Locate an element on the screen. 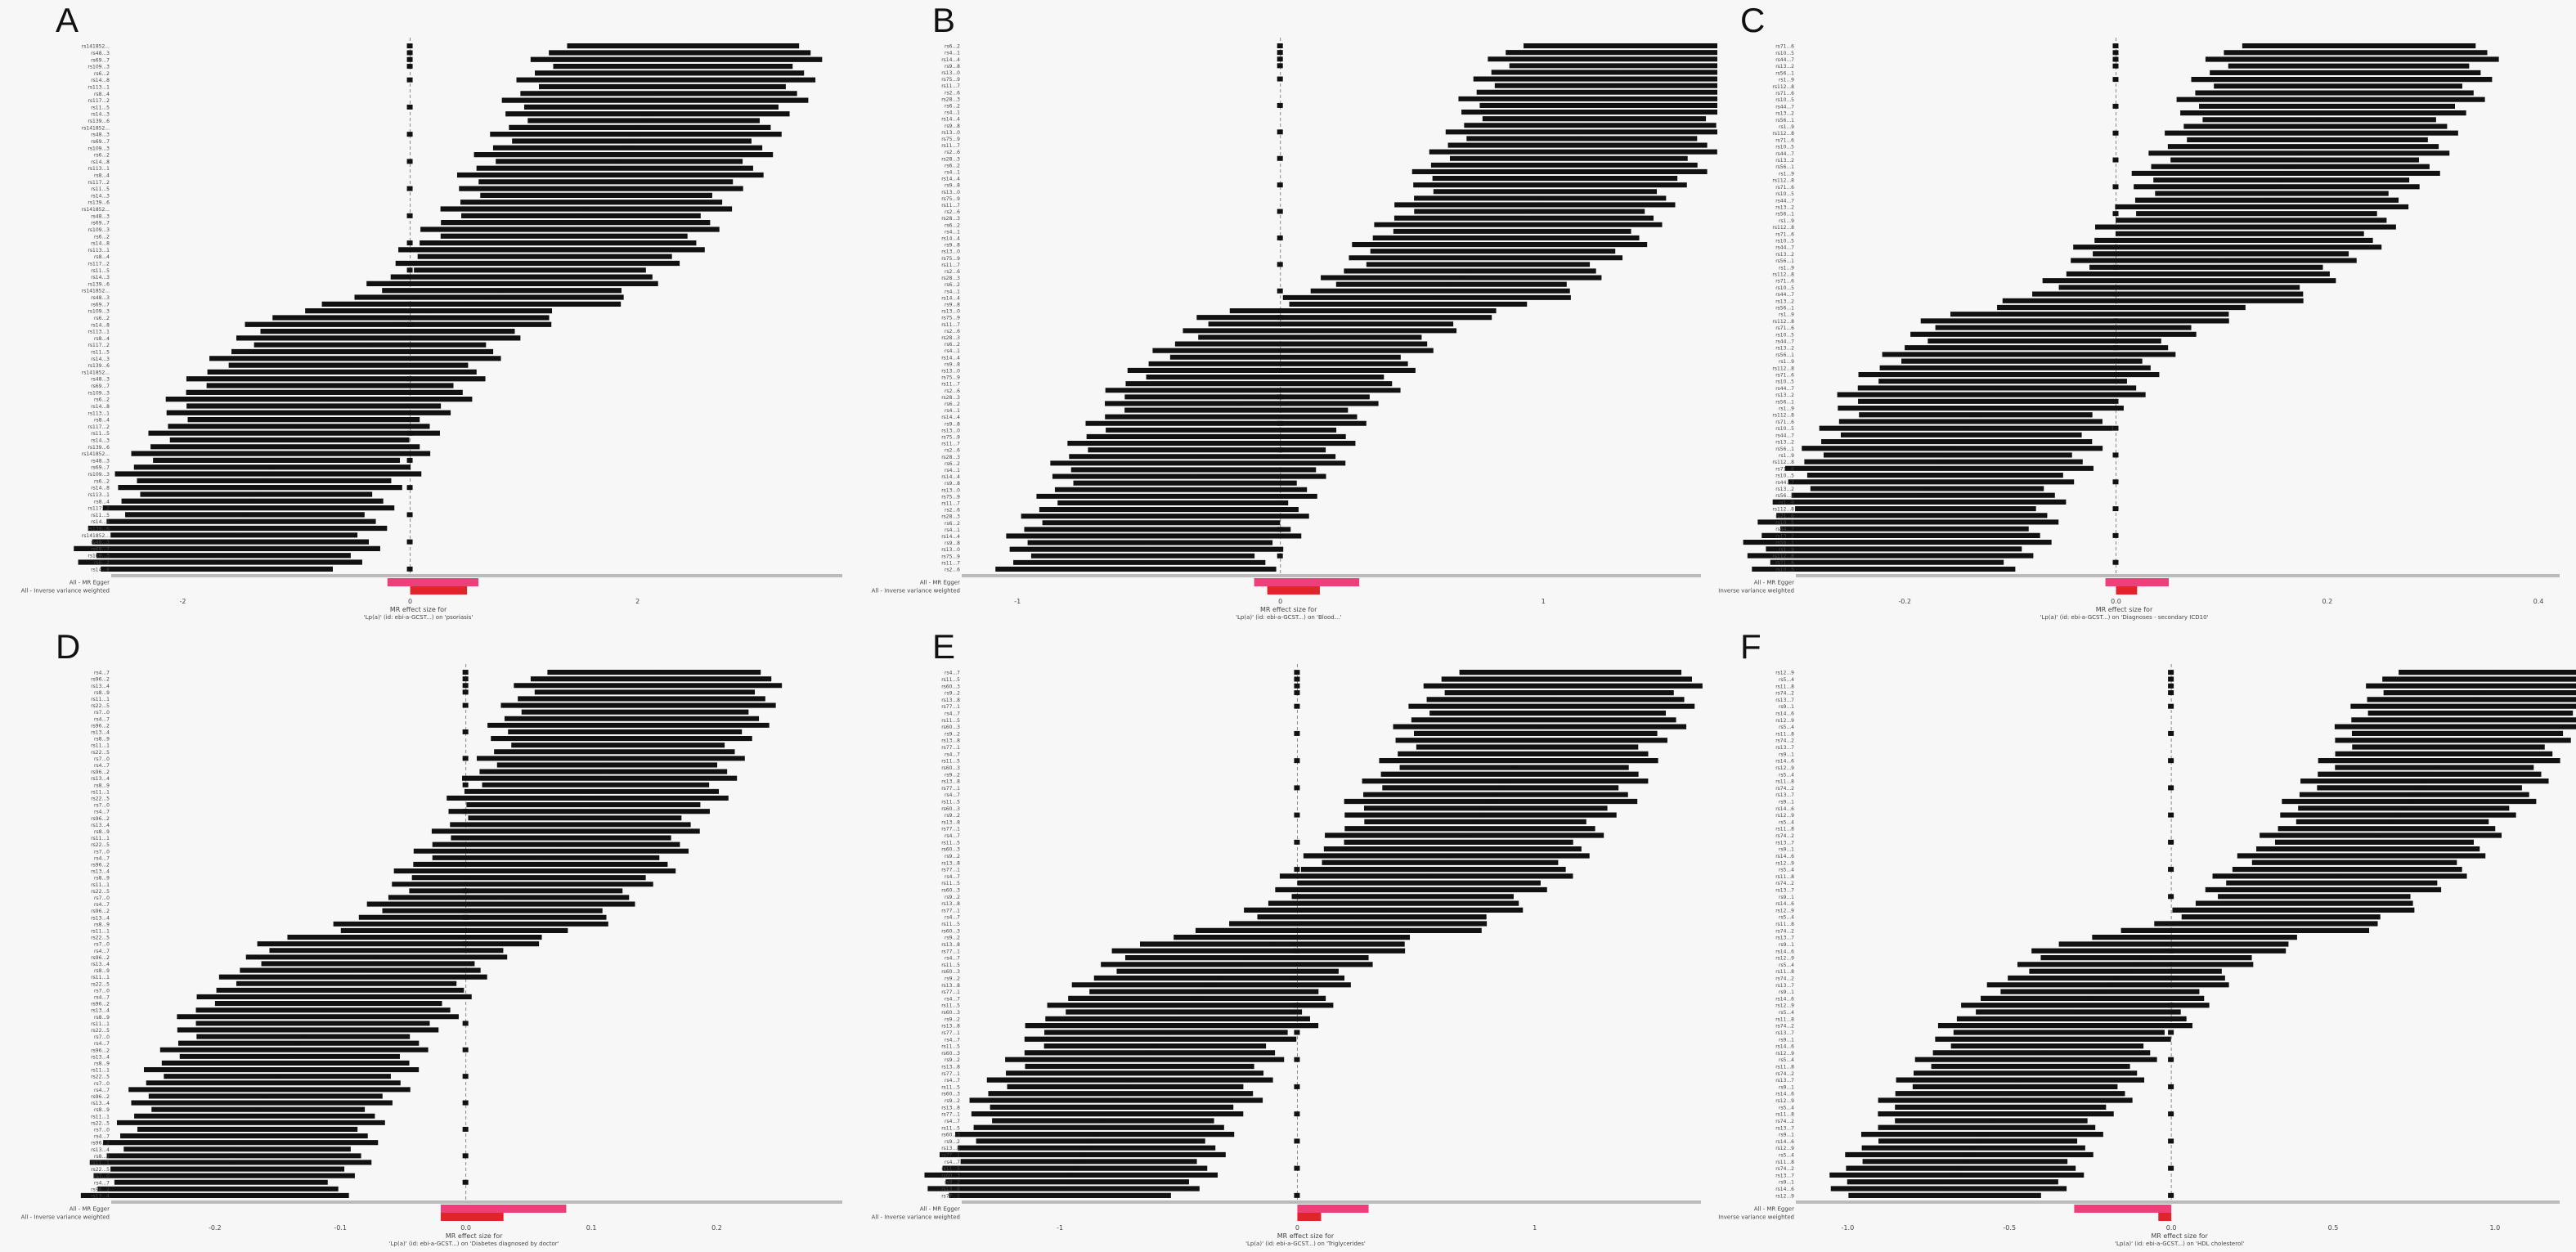 Image resolution: width=2576 pixels, height=1252 pixels. snp-label: rs14...4 is located at coordinates (951, 537).